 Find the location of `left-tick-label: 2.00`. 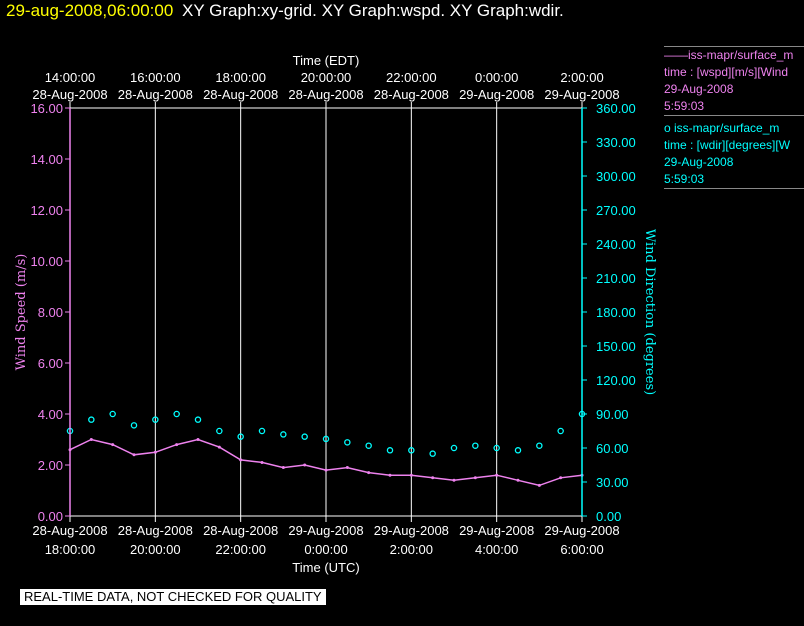

left-tick-label: 2.00 is located at coordinates (50, 465).